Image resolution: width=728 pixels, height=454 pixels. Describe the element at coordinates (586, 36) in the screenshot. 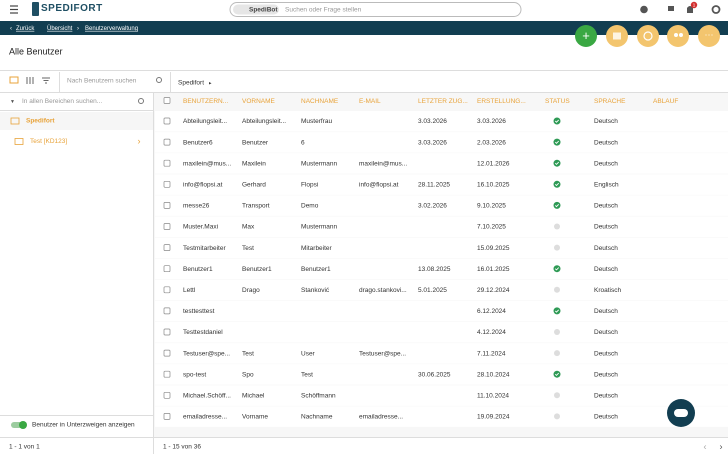

I see `add-button` at that location.